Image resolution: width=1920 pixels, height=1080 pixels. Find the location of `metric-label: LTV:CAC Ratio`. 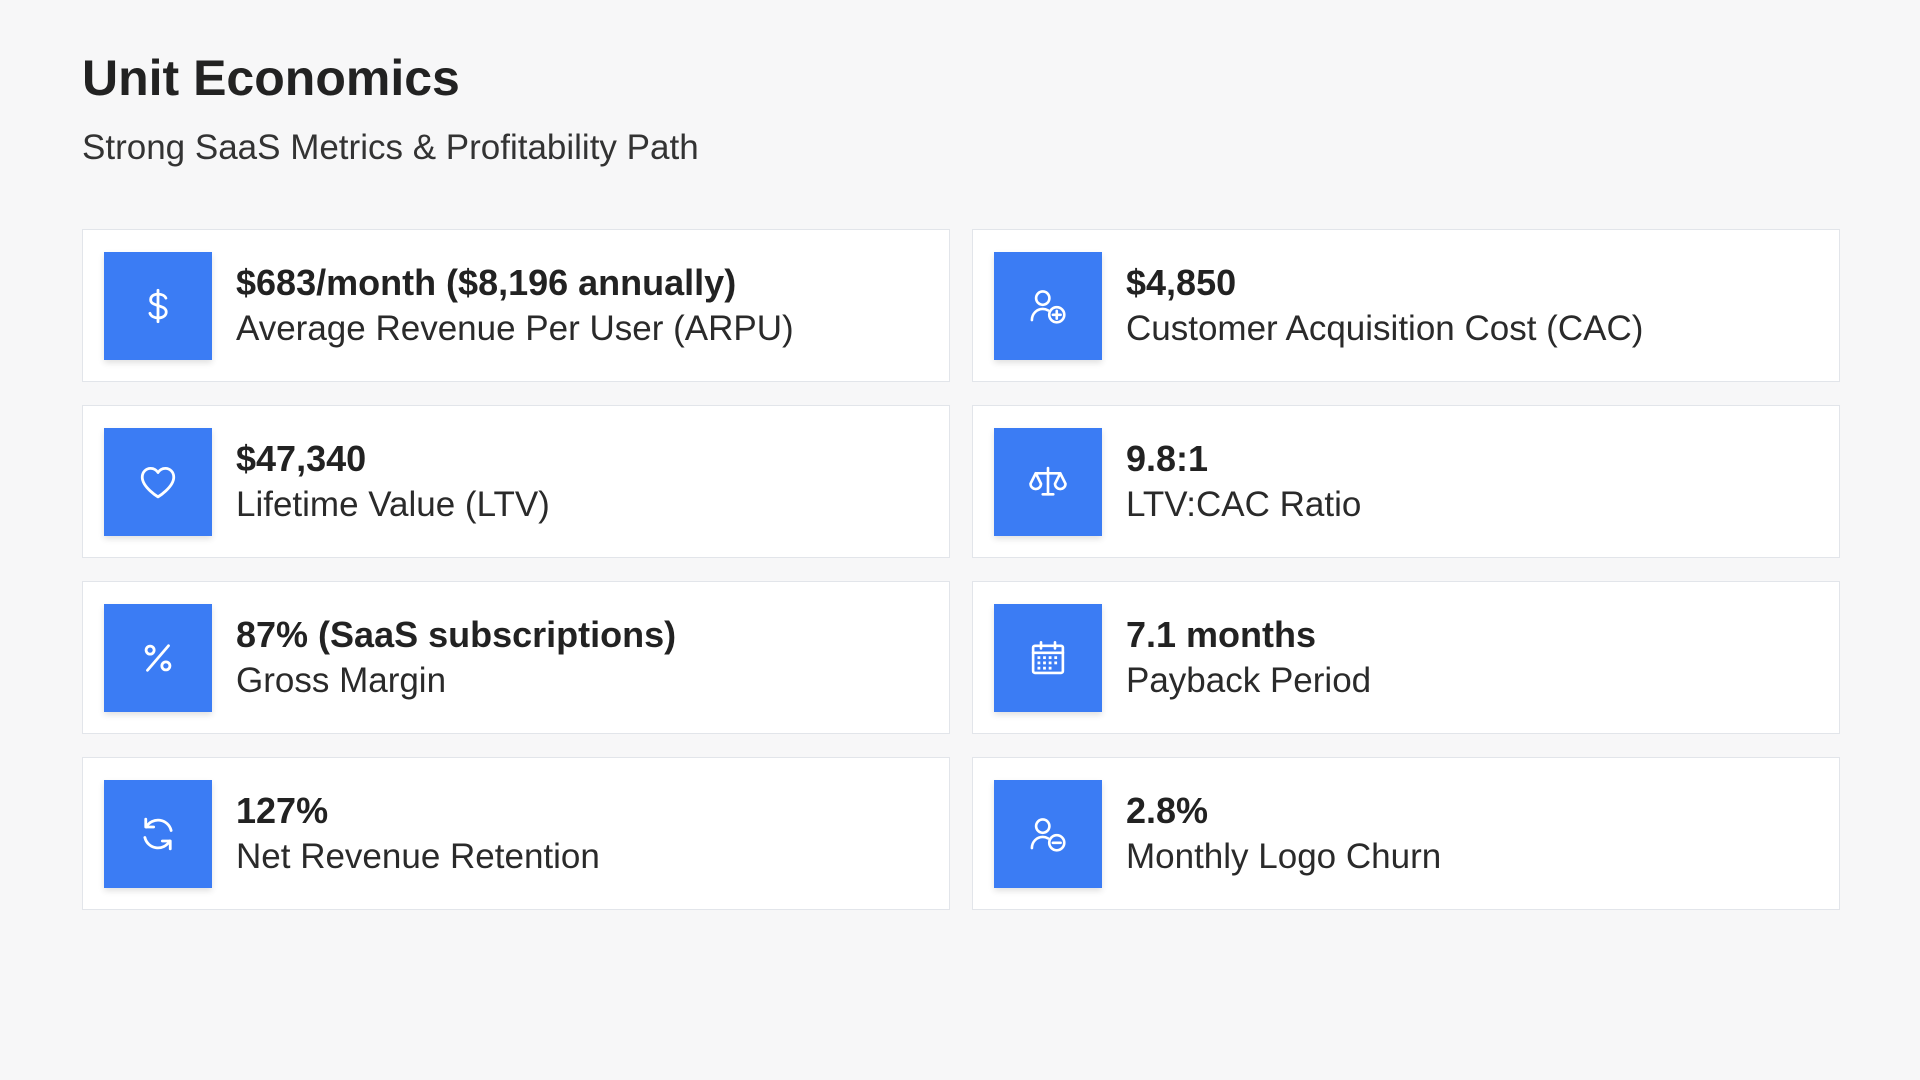

metric-label: LTV:CAC Ratio is located at coordinates (1244, 504).